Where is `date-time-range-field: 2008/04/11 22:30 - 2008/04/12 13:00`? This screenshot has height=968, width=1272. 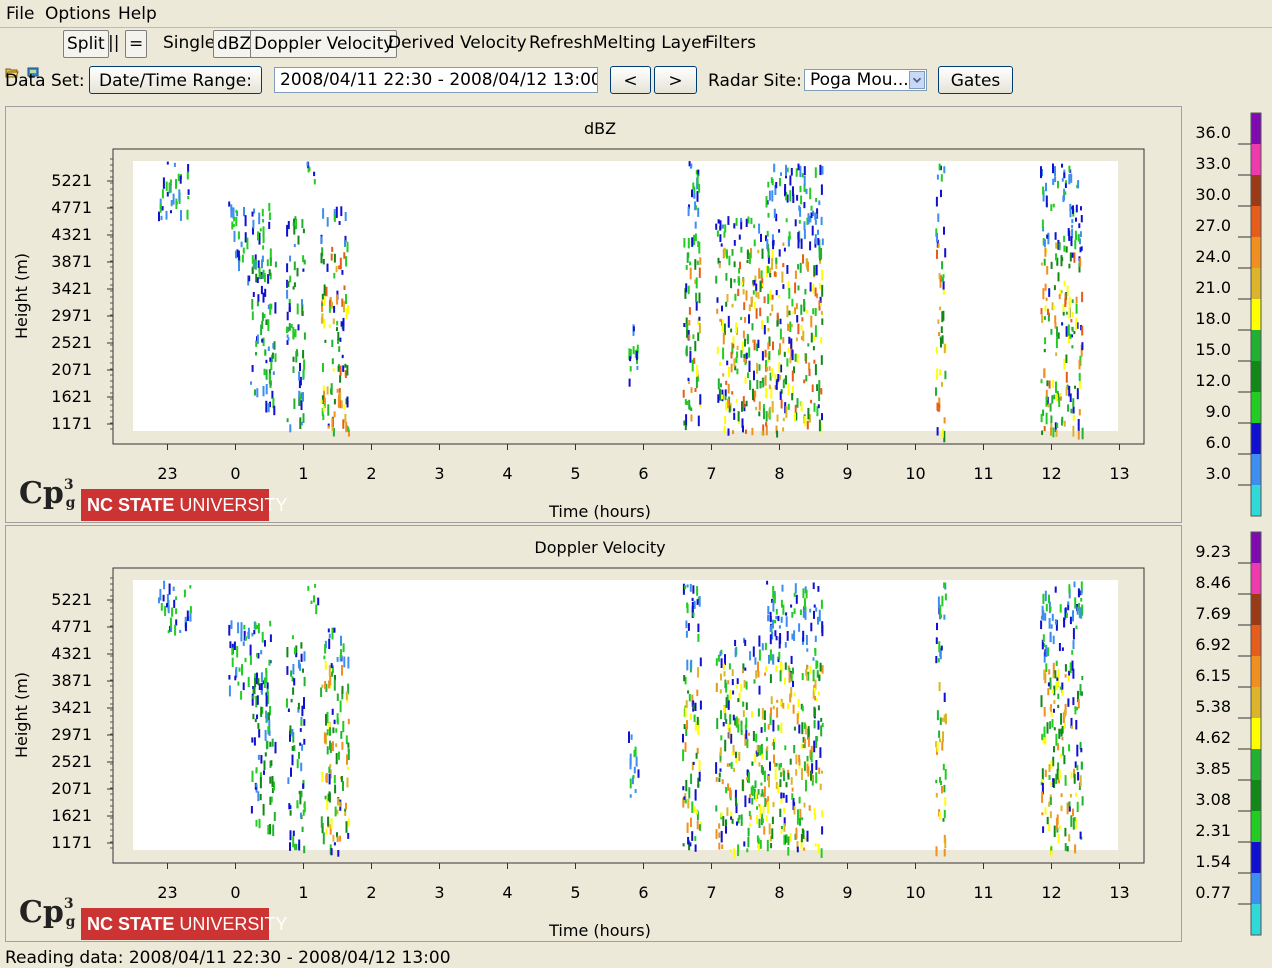
date-time-range-field: 2008/04/11 22:30 - 2008/04/12 13:00 is located at coordinates (436, 80).